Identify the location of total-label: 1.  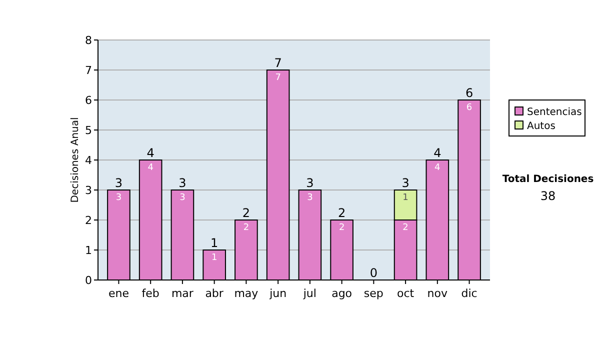
(214, 243).